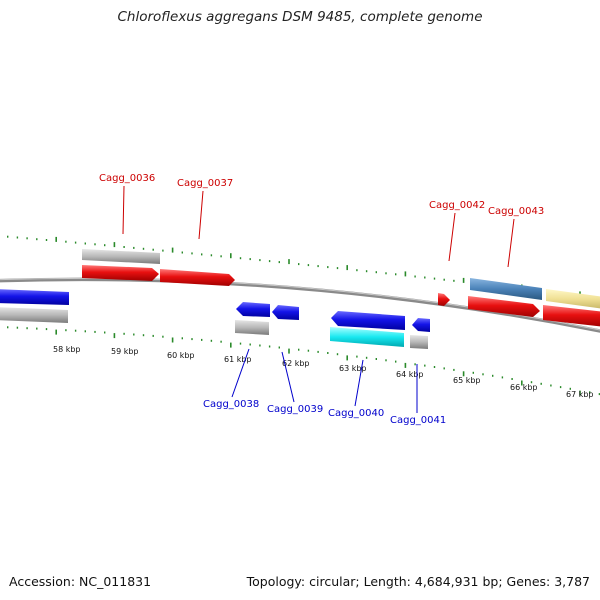  What do you see at coordinates (418, 420) in the screenshot?
I see `gene-label-cagg-0041: Cagg_0041` at bounding box center [418, 420].